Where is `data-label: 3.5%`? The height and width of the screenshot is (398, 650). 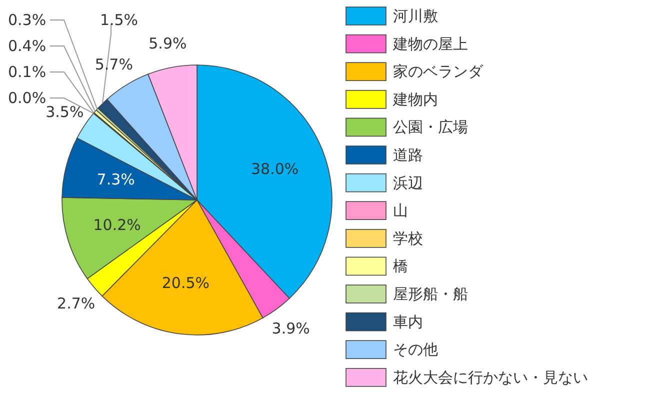
data-label: 3.5% is located at coordinates (65, 111).